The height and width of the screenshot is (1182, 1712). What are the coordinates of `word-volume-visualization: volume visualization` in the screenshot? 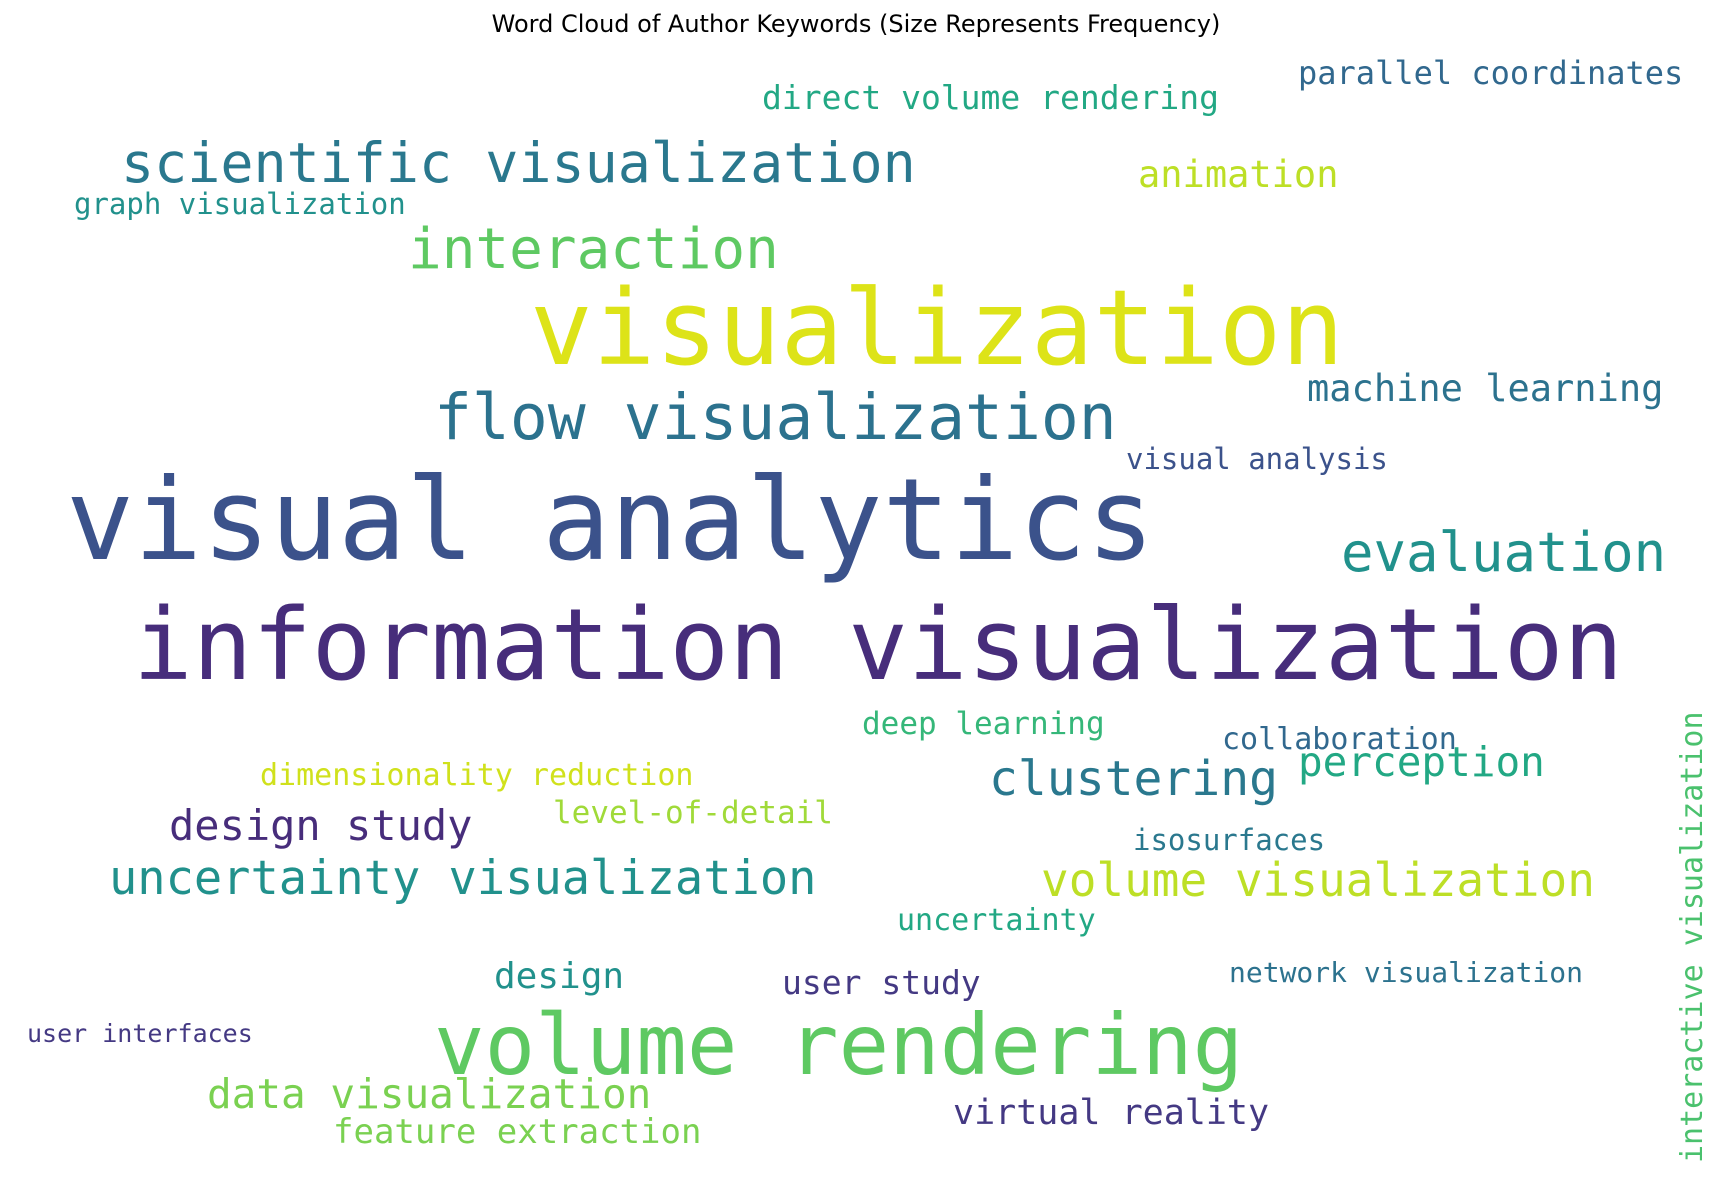 It's located at (1318, 880).